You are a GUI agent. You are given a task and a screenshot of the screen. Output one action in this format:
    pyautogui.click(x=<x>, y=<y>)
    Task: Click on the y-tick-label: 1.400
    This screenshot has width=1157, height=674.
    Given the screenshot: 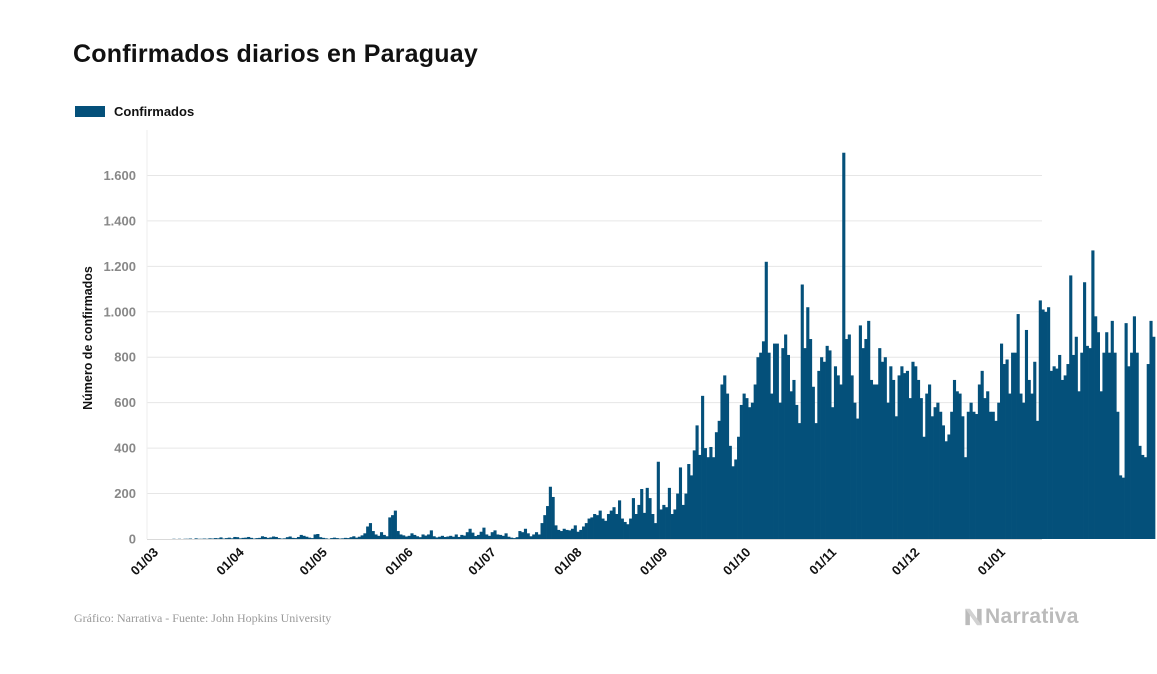 What is the action you would take?
    pyautogui.click(x=119, y=220)
    